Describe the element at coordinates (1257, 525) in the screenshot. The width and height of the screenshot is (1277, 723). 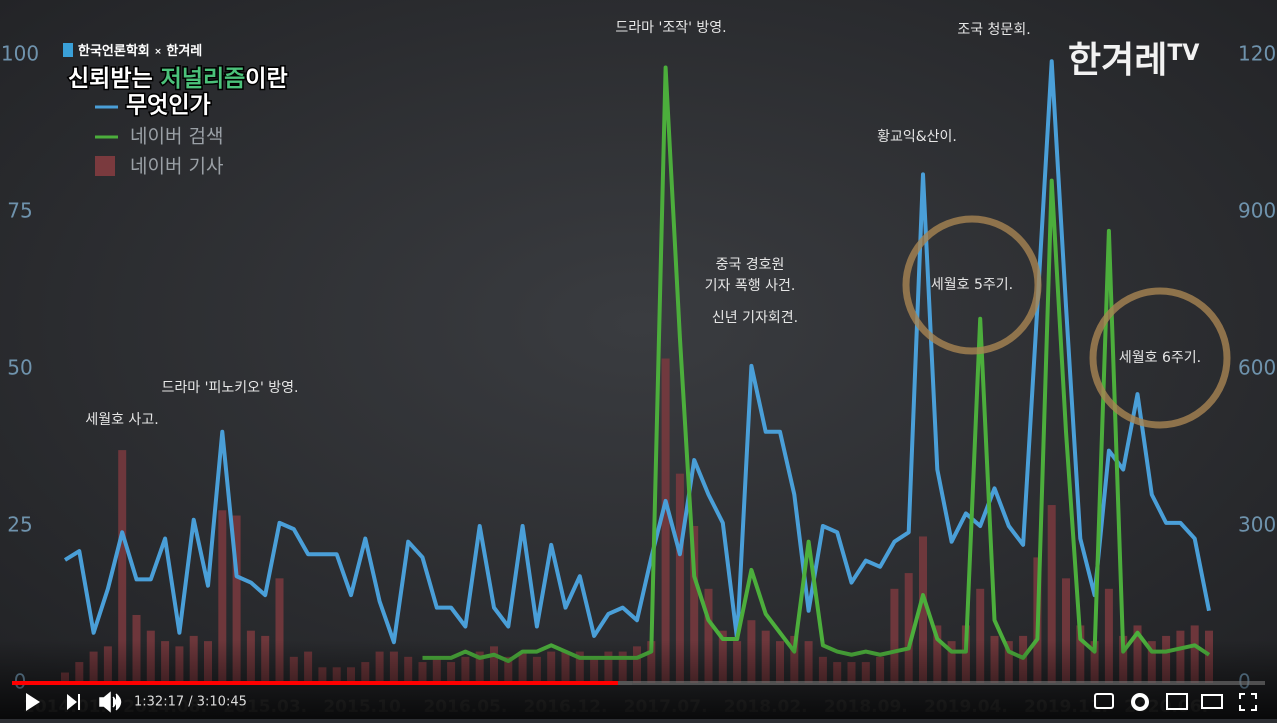
I see `y2-tick-label: 300` at that location.